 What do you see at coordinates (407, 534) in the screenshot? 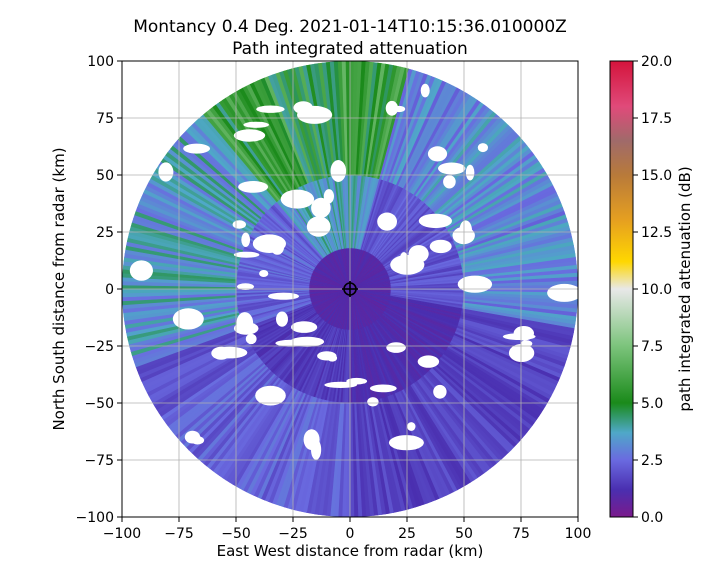
I see `x-tick-label: 25` at bounding box center [407, 534].